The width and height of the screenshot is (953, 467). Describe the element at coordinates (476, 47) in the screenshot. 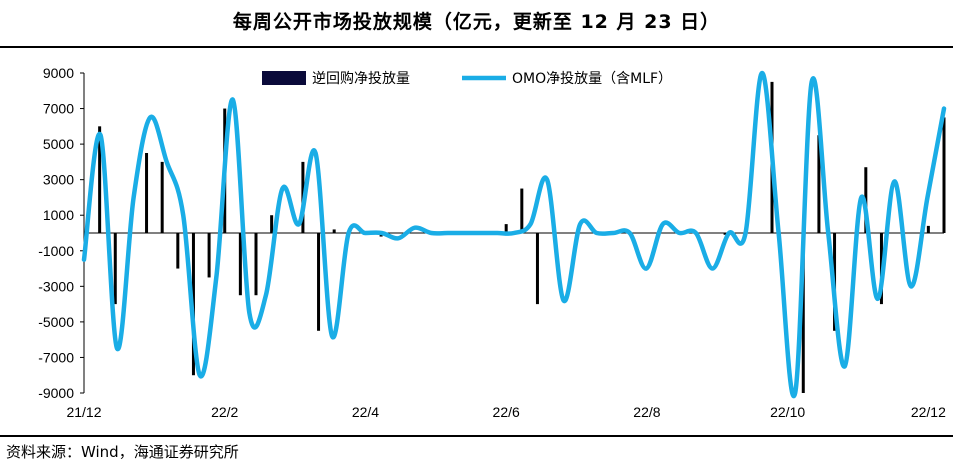

I see `top-divider` at that location.